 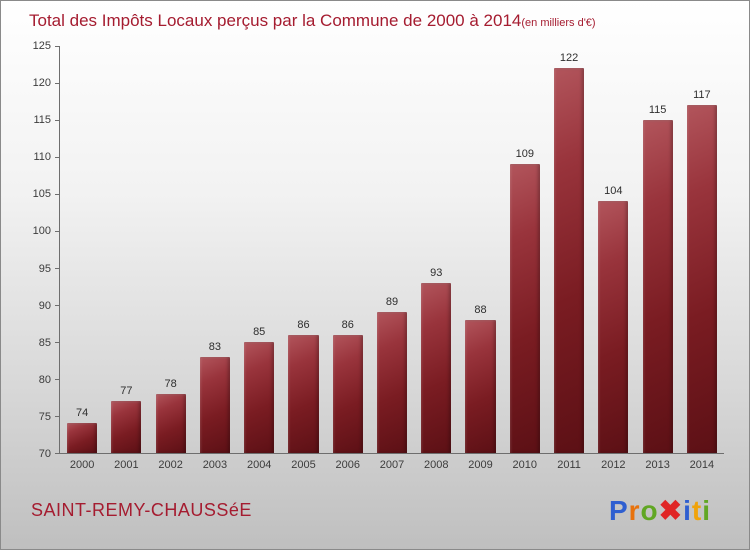 What do you see at coordinates (259, 258) in the screenshot?
I see `bar-slot: 85 2004` at bounding box center [259, 258].